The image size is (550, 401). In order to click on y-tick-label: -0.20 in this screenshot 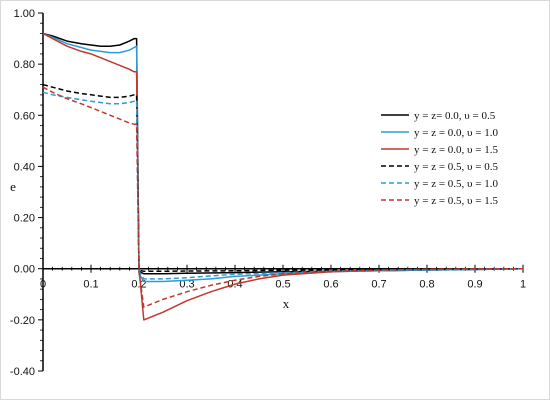, I will do `click(22, 321)`.